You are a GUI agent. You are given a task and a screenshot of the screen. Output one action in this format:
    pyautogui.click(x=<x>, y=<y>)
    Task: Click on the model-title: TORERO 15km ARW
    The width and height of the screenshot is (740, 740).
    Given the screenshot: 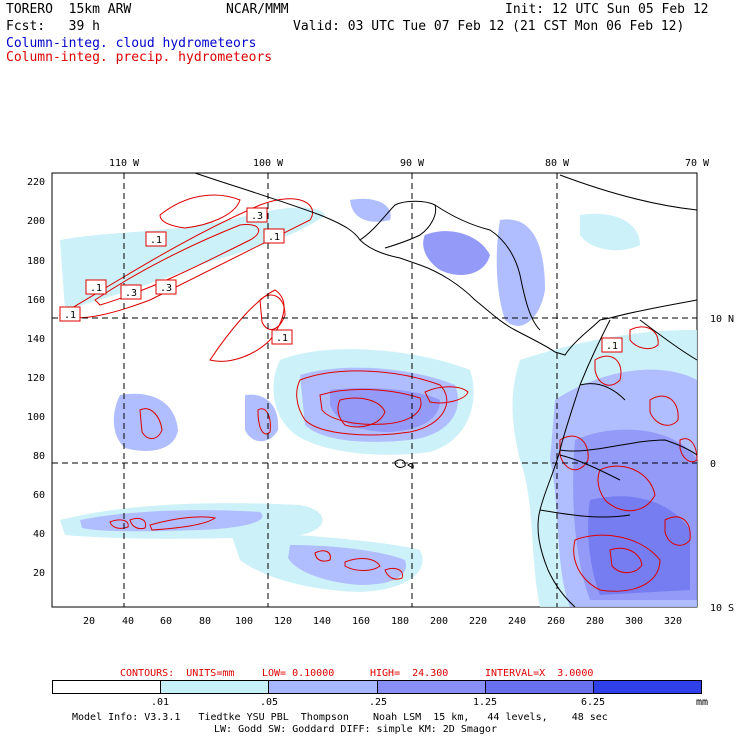 What is the action you would take?
    pyautogui.click(x=69, y=9)
    